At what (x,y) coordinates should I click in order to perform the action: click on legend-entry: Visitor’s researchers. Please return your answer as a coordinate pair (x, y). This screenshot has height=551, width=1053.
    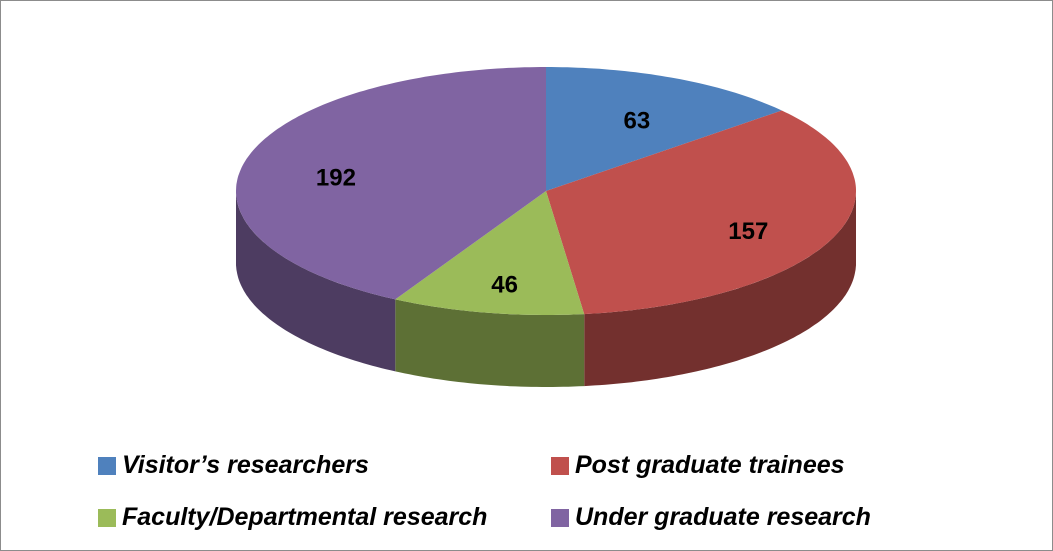
    Looking at the image, I should click on (233, 465).